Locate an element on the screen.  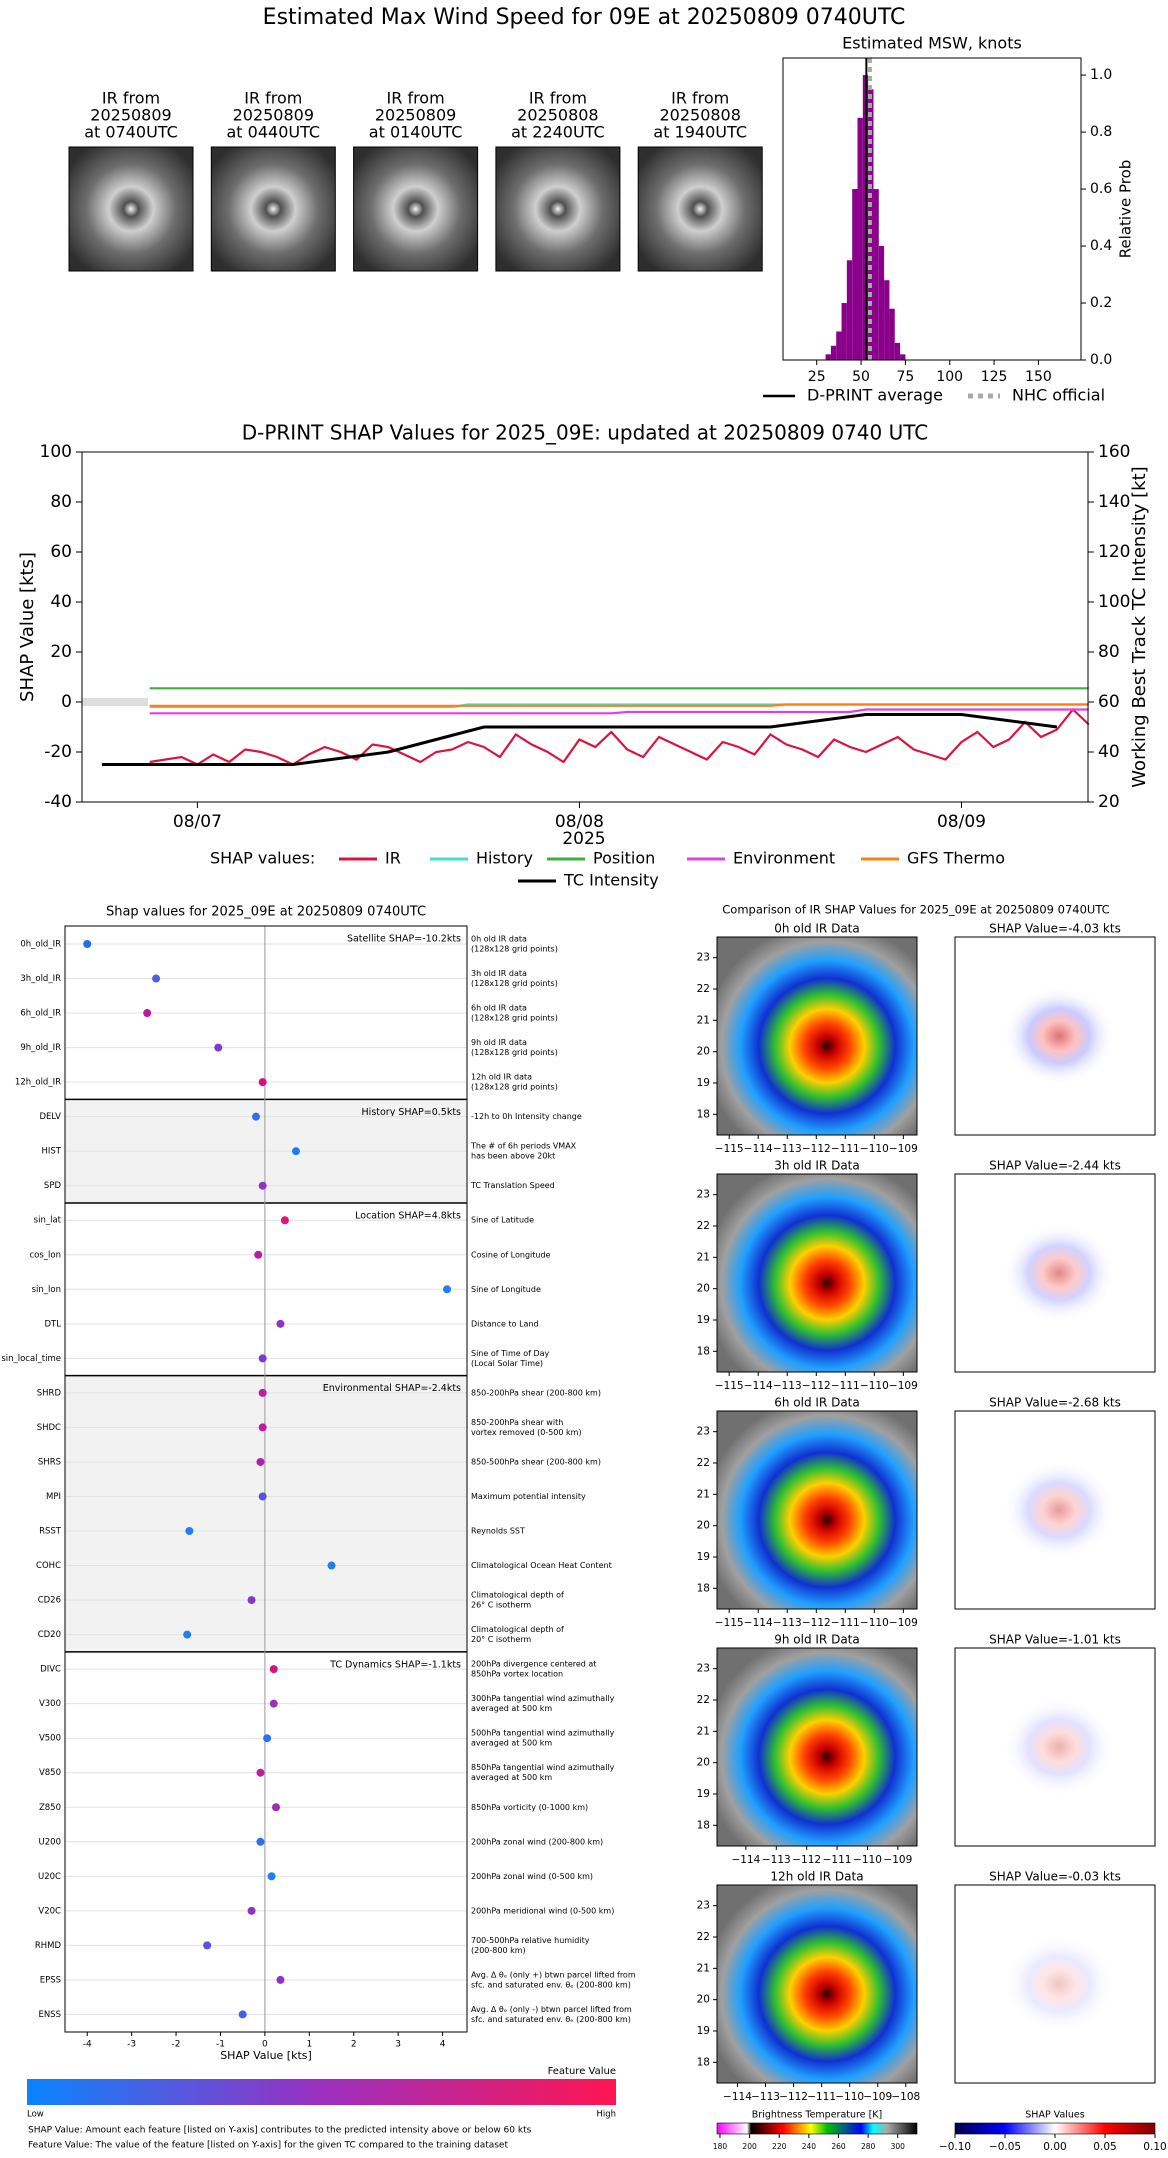
legend-label: GFS Thermo is located at coordinates (956, 858).